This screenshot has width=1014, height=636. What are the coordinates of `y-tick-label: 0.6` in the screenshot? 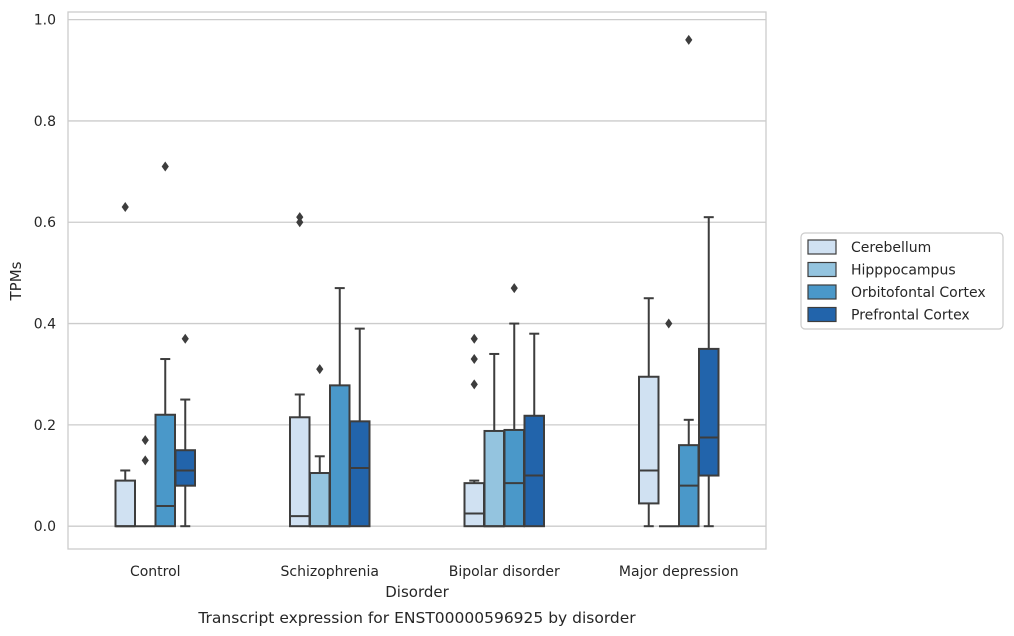 It's located at (45, 223).